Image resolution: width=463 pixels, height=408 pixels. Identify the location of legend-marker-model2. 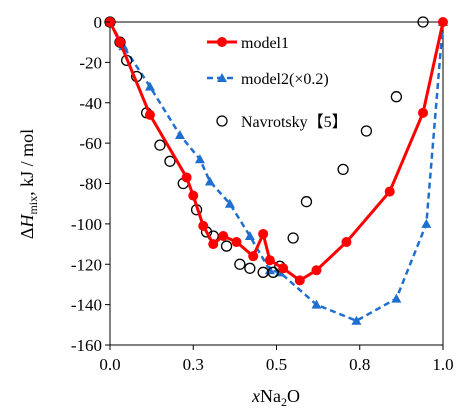
(222, 77).